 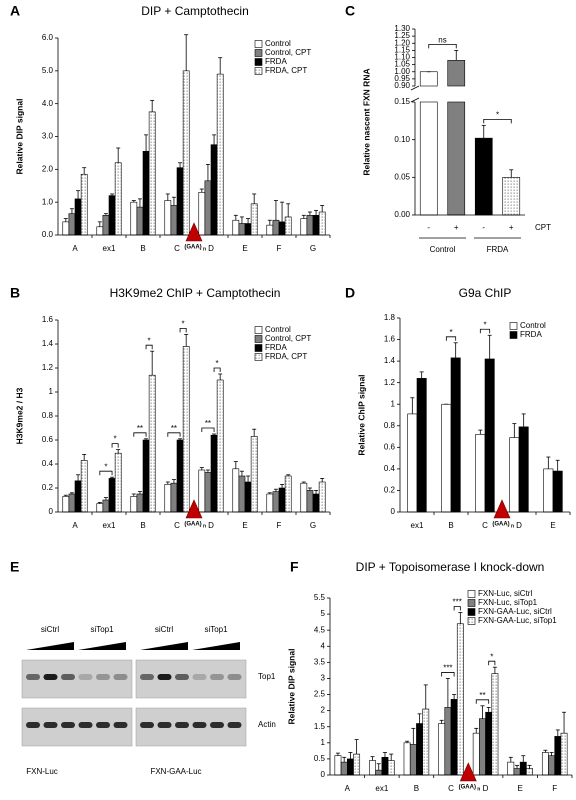 What do you see at coordinates (177, 525) in the screenshot?
I see `x-tick-label: C` at bounding box center [177, 525].